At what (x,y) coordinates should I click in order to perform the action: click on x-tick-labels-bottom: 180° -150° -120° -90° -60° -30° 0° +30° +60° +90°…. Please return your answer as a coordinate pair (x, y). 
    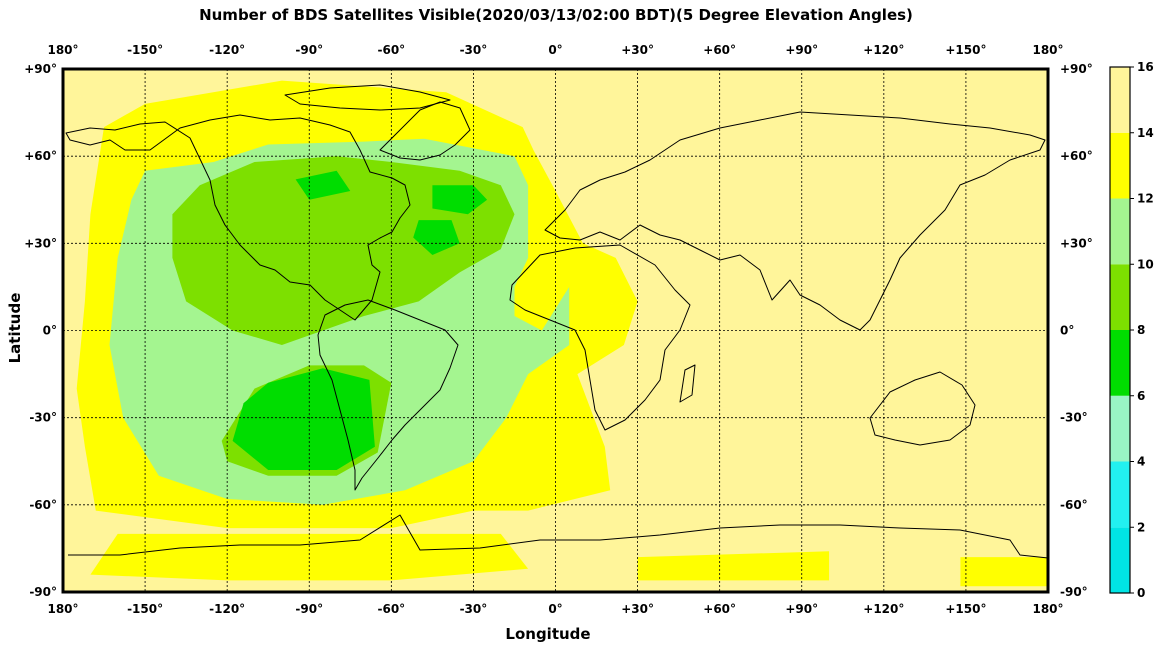
    Looking at the image, I should click on (555, 609).